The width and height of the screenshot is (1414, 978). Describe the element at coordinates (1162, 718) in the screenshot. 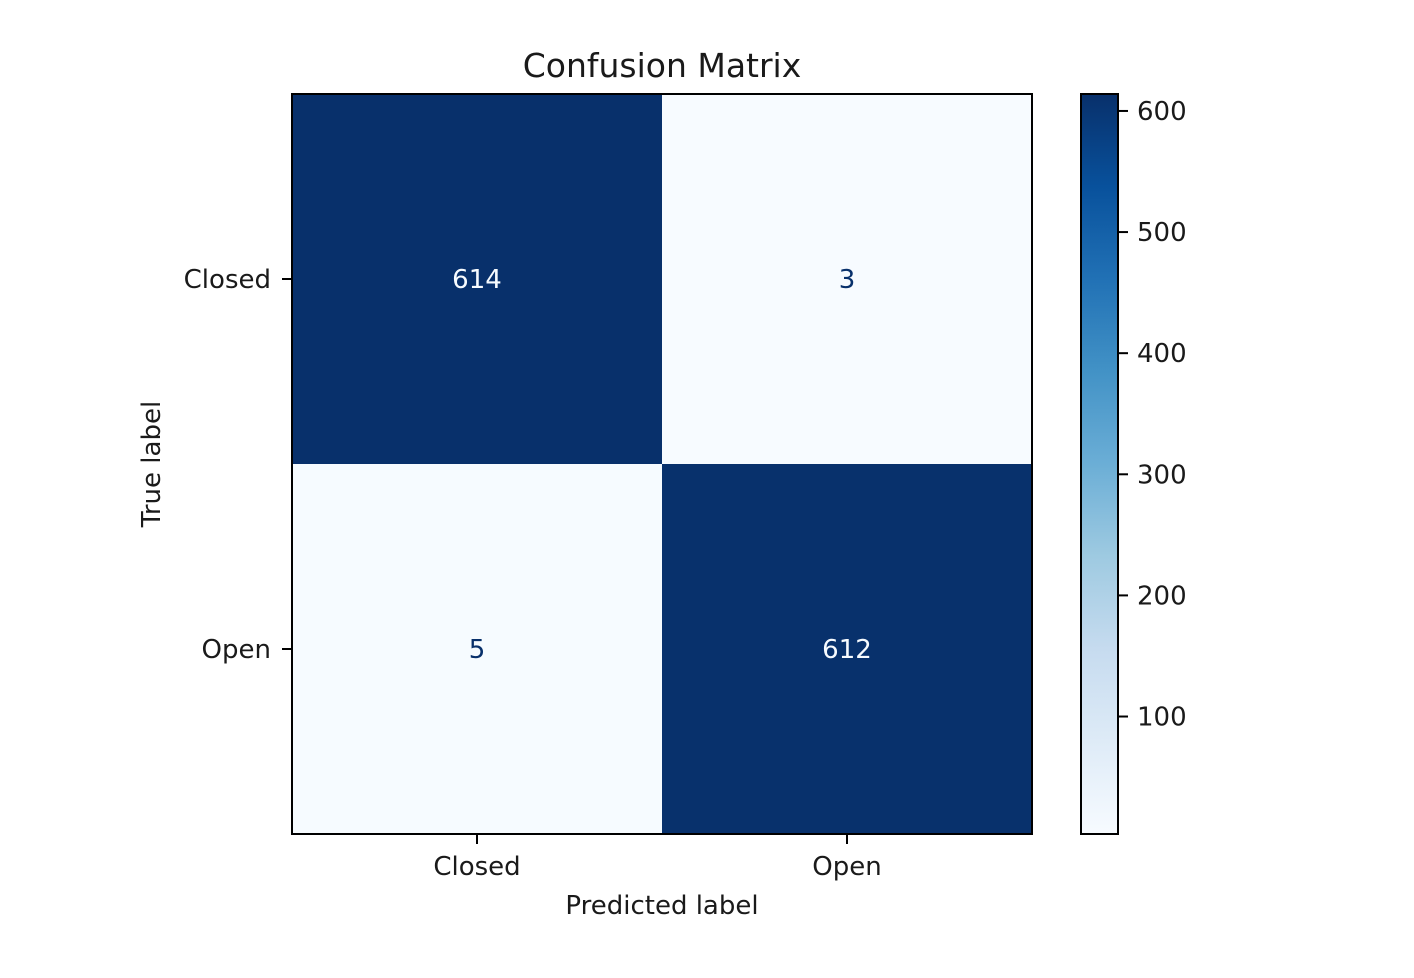

I see `colorbar-tick-label: 100` at that location.